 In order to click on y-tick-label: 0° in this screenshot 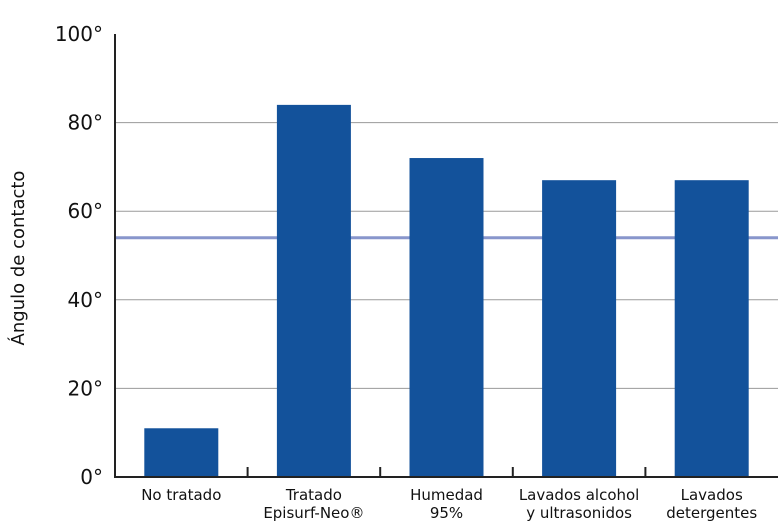, I will do `click(91, 477)`.